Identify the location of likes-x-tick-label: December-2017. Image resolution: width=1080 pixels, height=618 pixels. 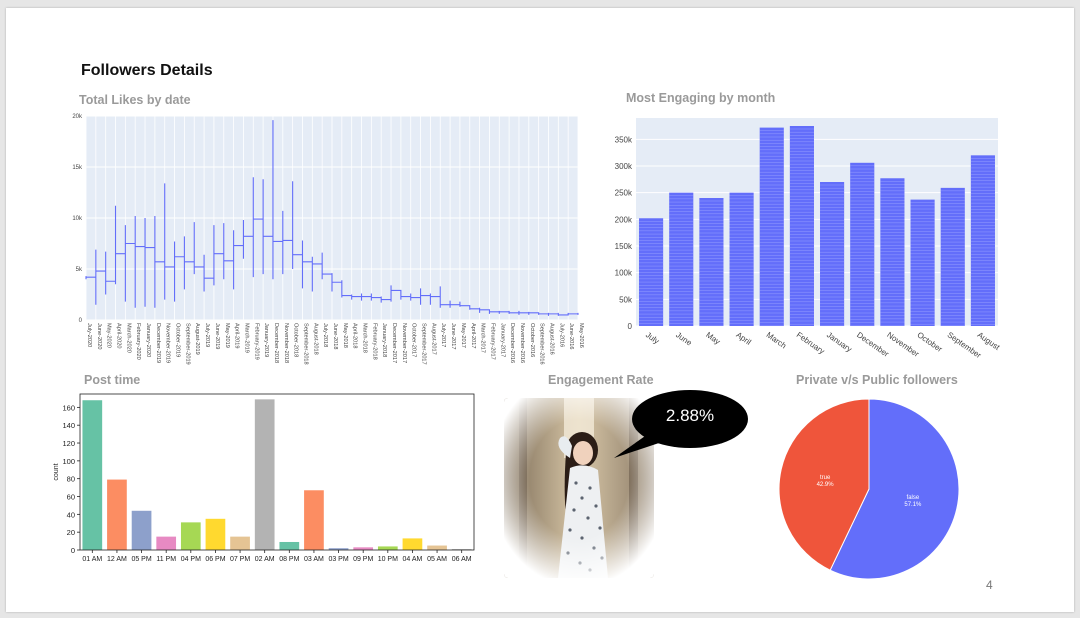
(394, 343).